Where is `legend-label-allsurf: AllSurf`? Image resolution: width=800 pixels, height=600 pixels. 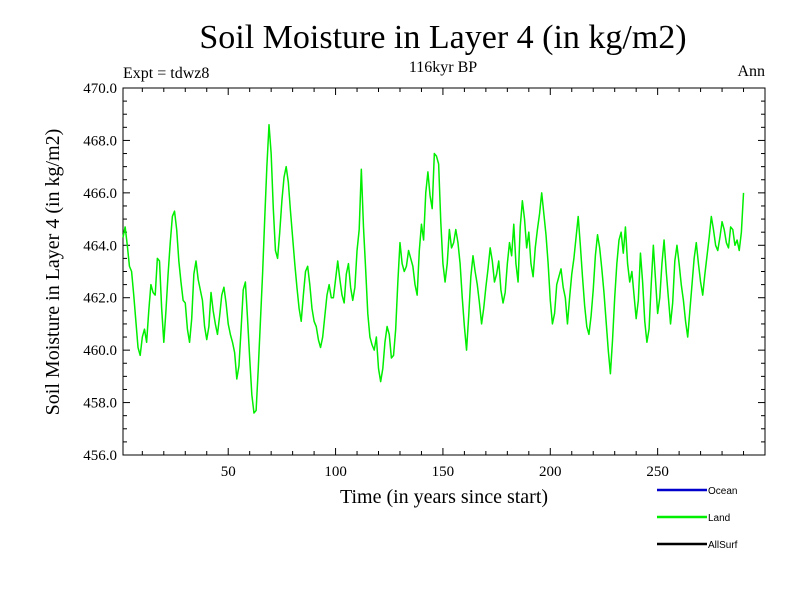 legend-label-allsurf: AllSurf is located at coordinates (723, 545).